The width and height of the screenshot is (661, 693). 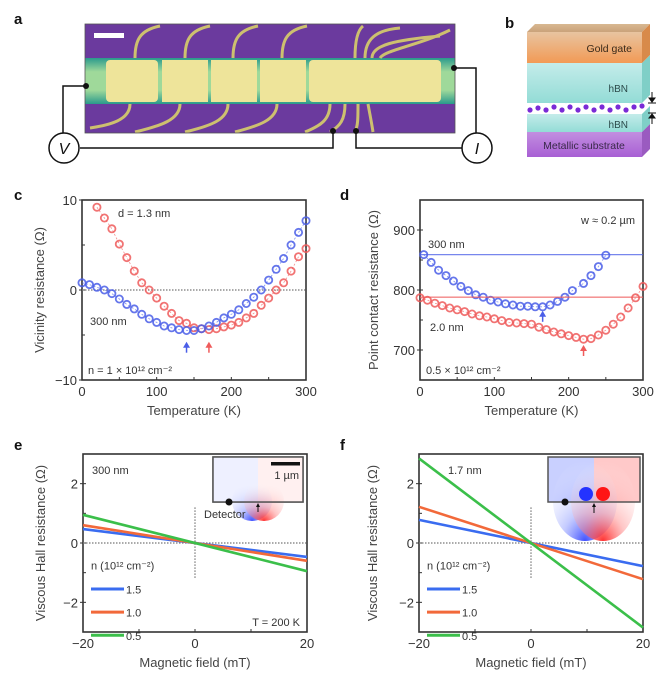 I want to click on panel-label-f: f, so click(x=343, y=445).